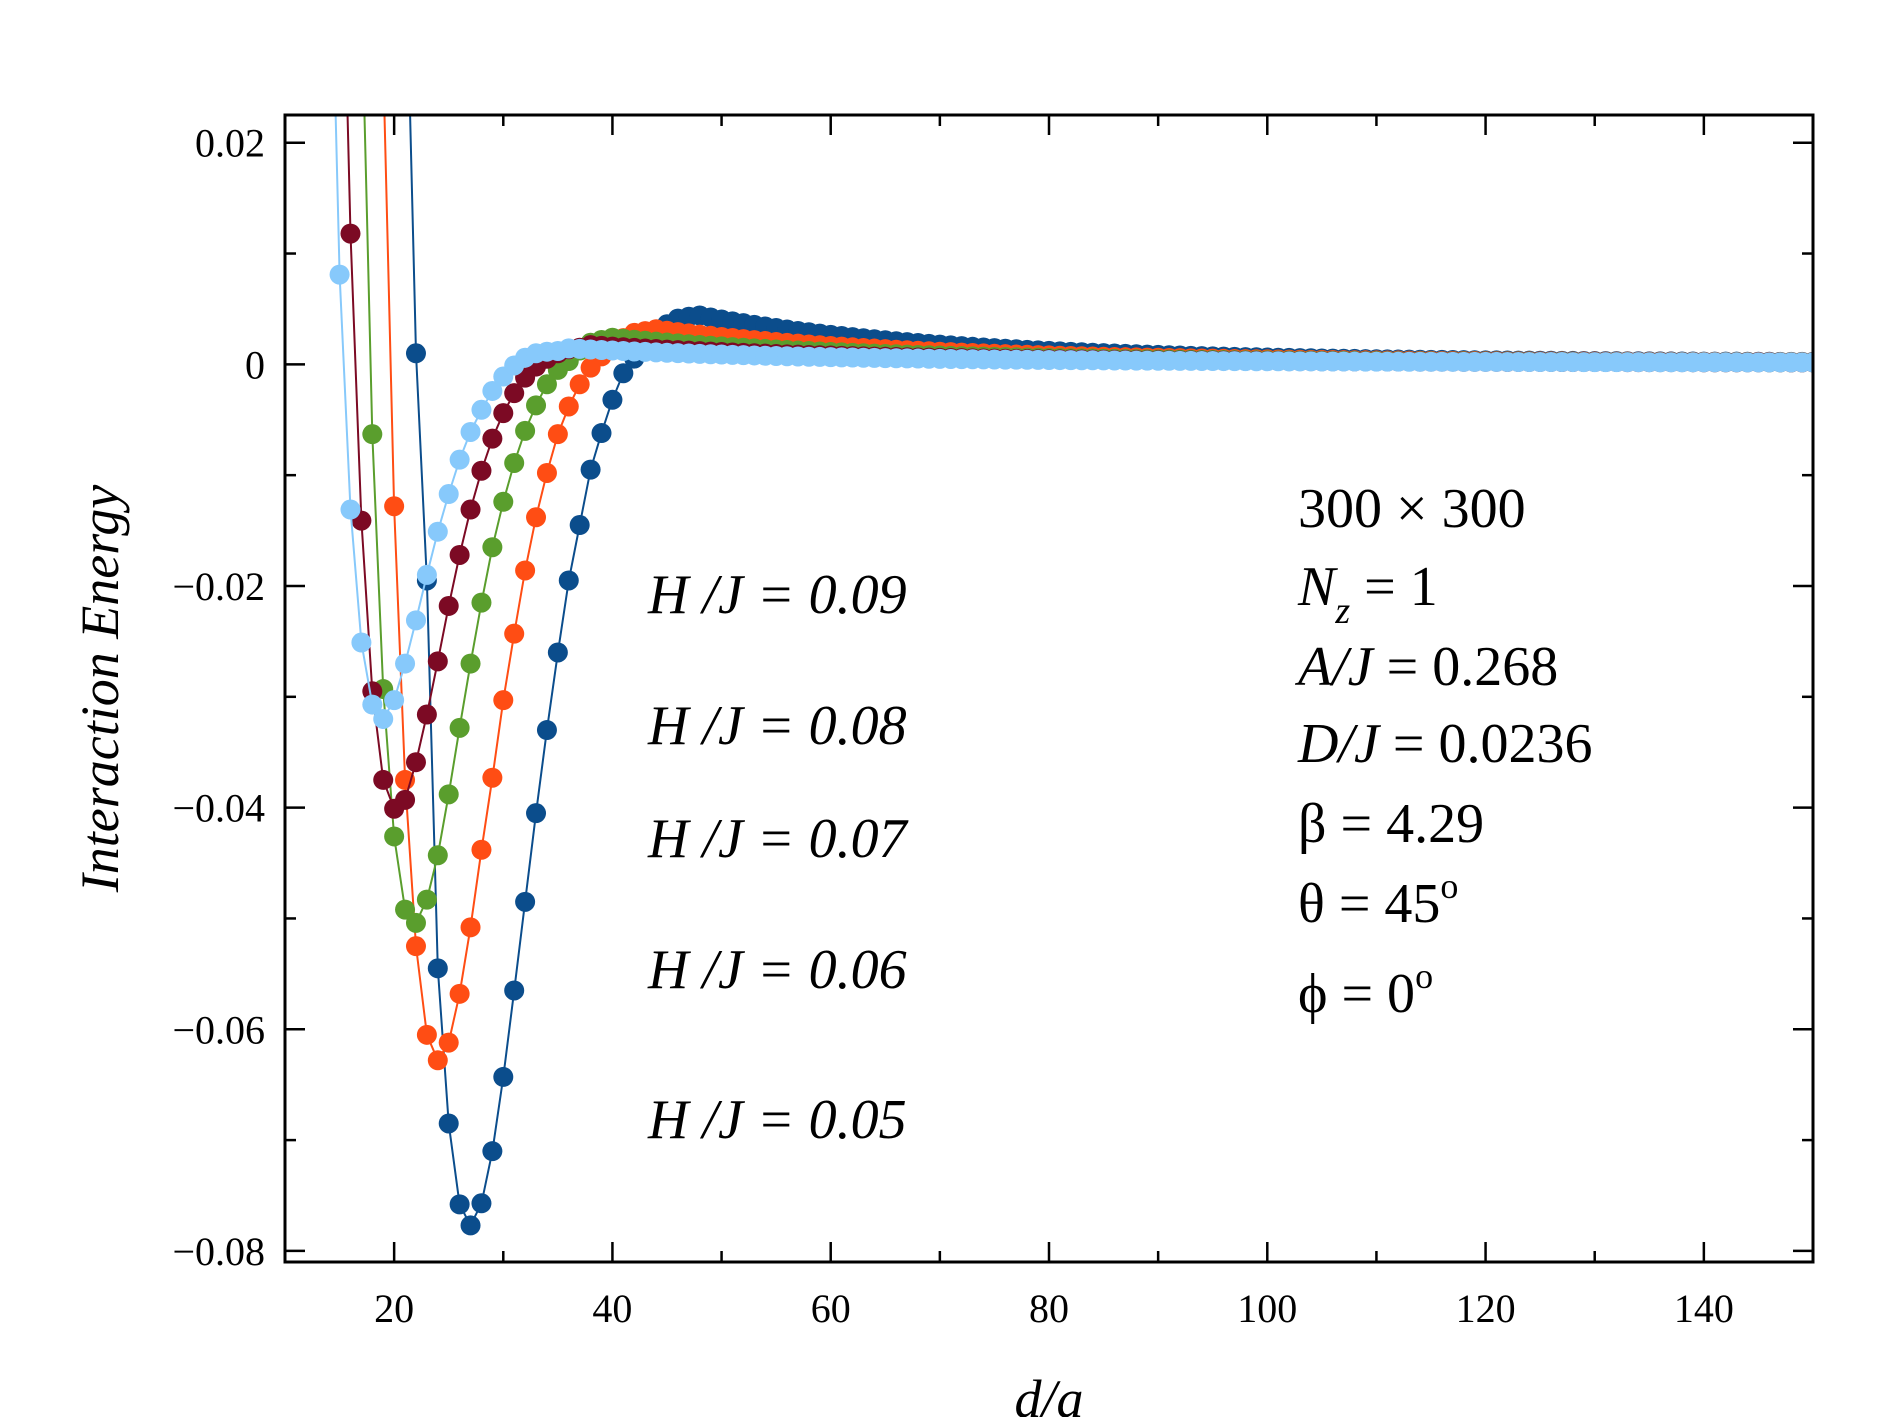  I want to click on param-phi-degree: o, so click(1424, 976).